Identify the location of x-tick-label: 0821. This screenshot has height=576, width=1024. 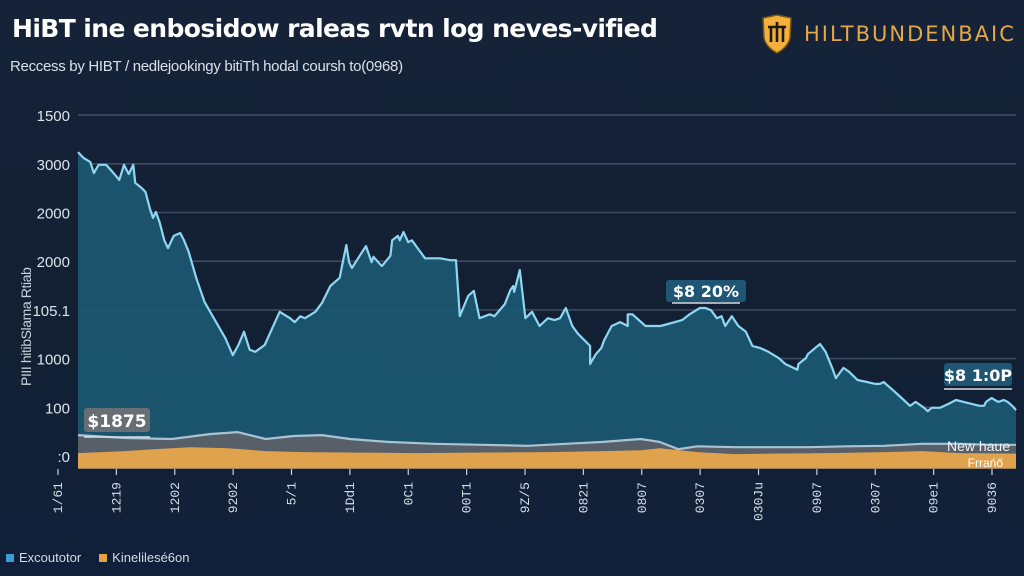
(583, 497).